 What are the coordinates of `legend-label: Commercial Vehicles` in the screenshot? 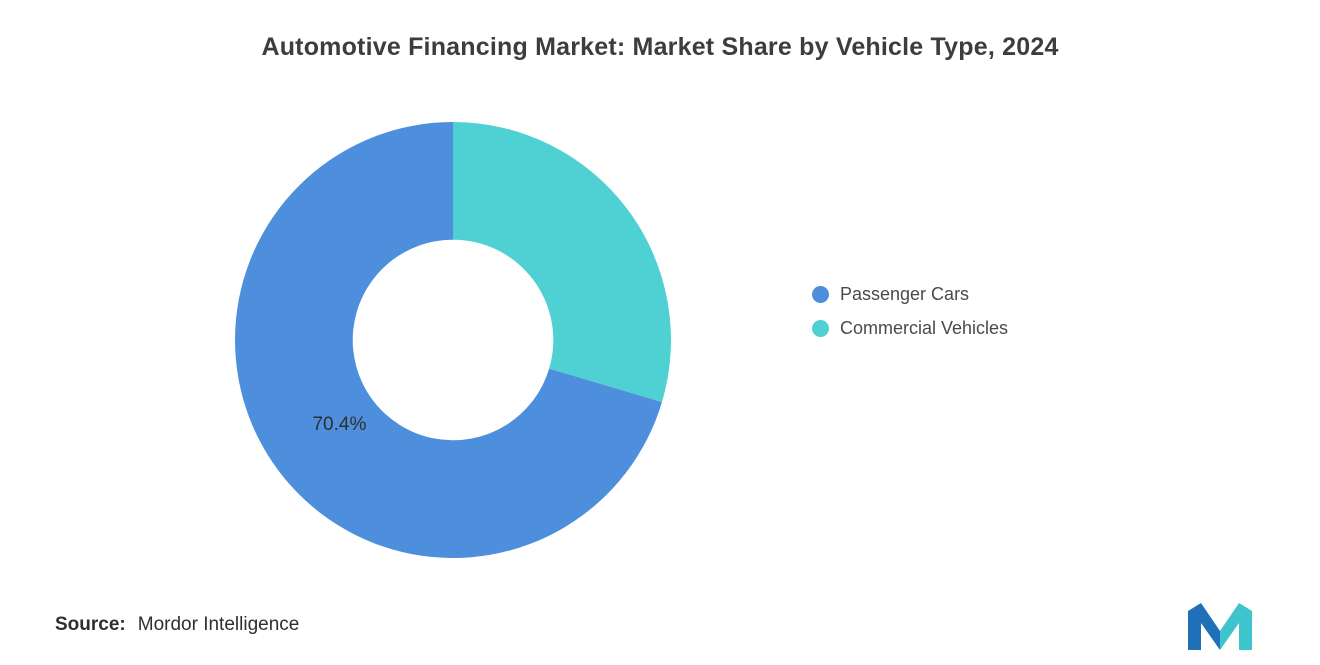 It's located at (924, 328).